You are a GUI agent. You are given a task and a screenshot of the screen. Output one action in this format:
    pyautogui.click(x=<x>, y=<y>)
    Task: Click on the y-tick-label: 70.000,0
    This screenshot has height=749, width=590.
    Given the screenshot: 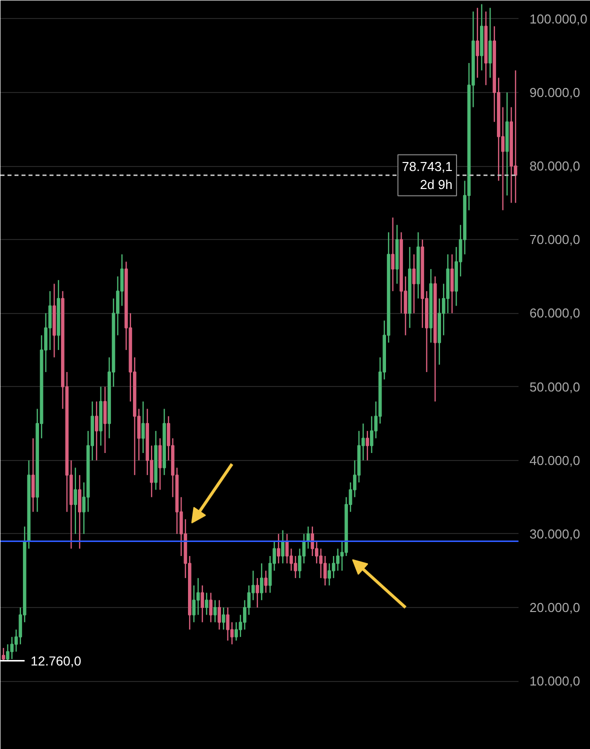 What is the action you would take?
    pyautogui.click(x=555, y=240)
    